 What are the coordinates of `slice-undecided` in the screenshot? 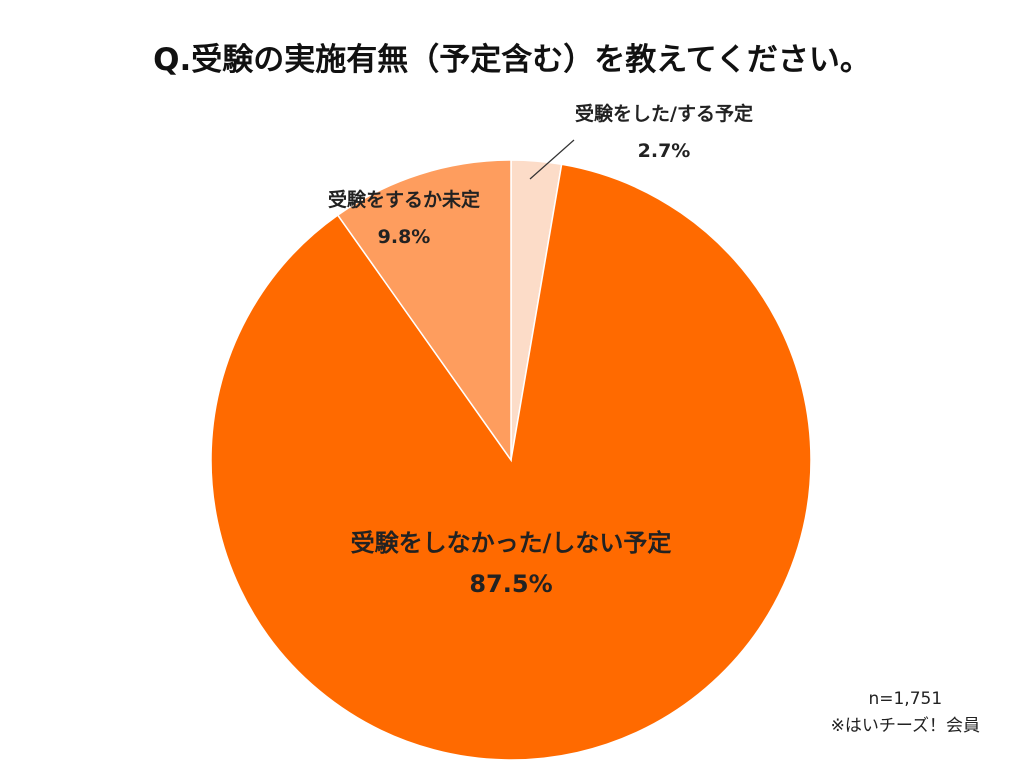 It's located at (424, 311).